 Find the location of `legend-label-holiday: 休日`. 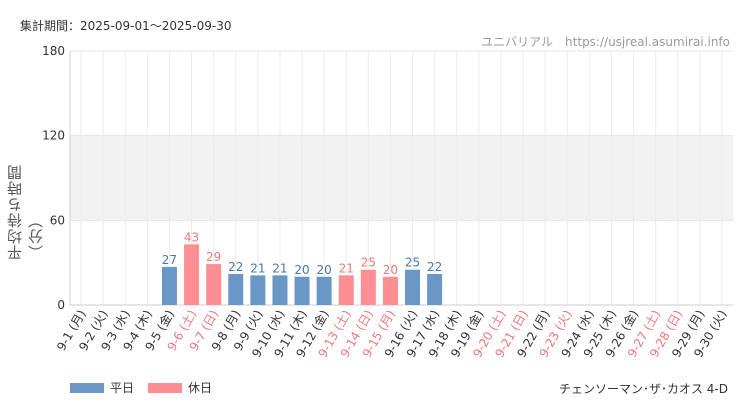

legend-label-holiday: 休日 is located at coordinates (200, 388).